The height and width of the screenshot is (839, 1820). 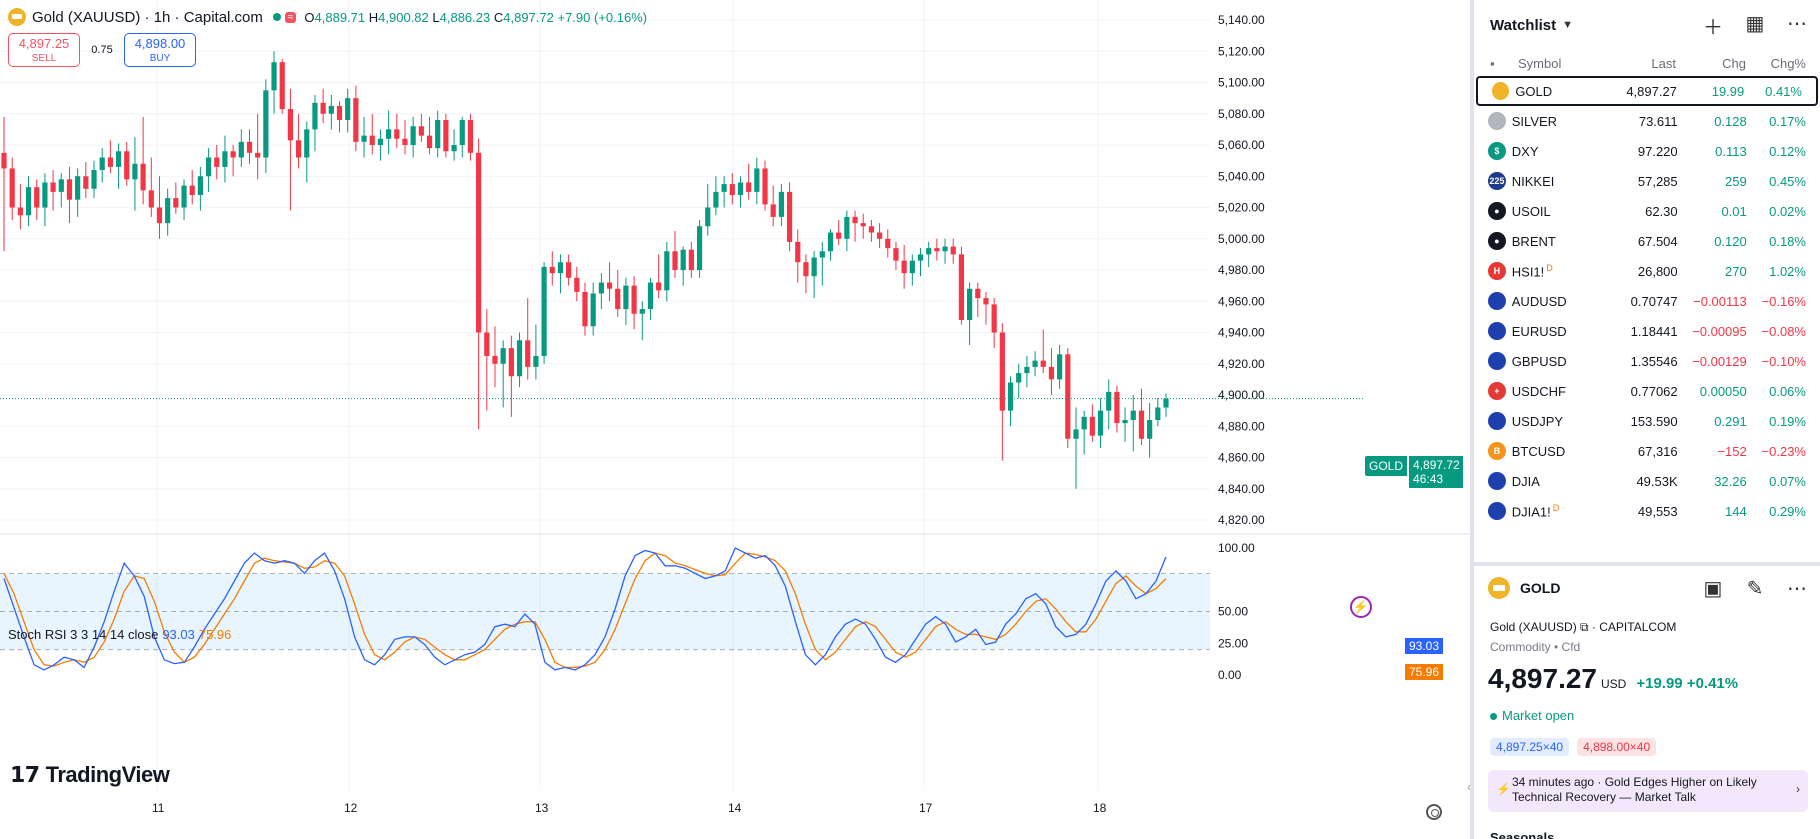 I want to click on last-price: 62.30, so click(x=1661, y=211).